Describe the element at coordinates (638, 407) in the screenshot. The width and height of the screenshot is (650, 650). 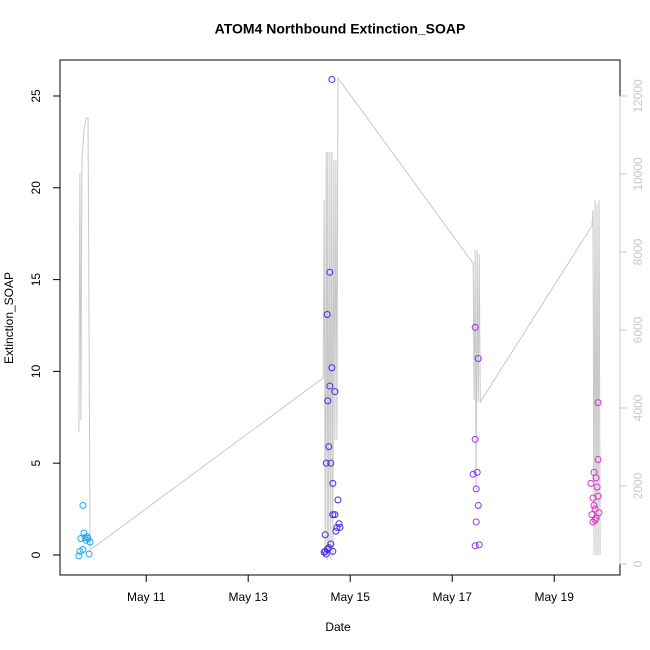
I see `y2-tick-label: 4000` at that location.